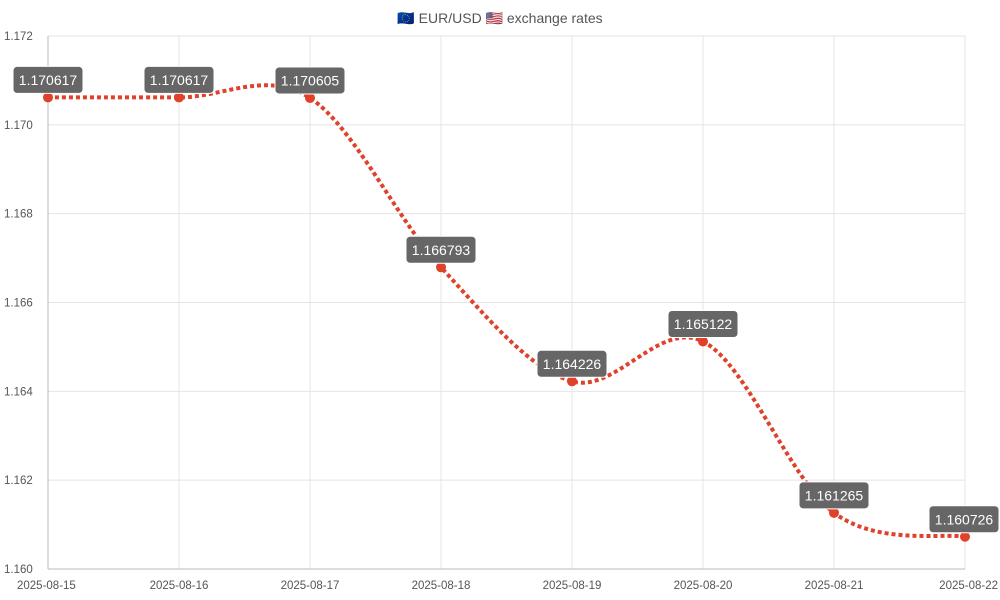 The width and height of the screenshot is (1000, 600). I want to click on data-label: 1.164226, so click(572, 363).